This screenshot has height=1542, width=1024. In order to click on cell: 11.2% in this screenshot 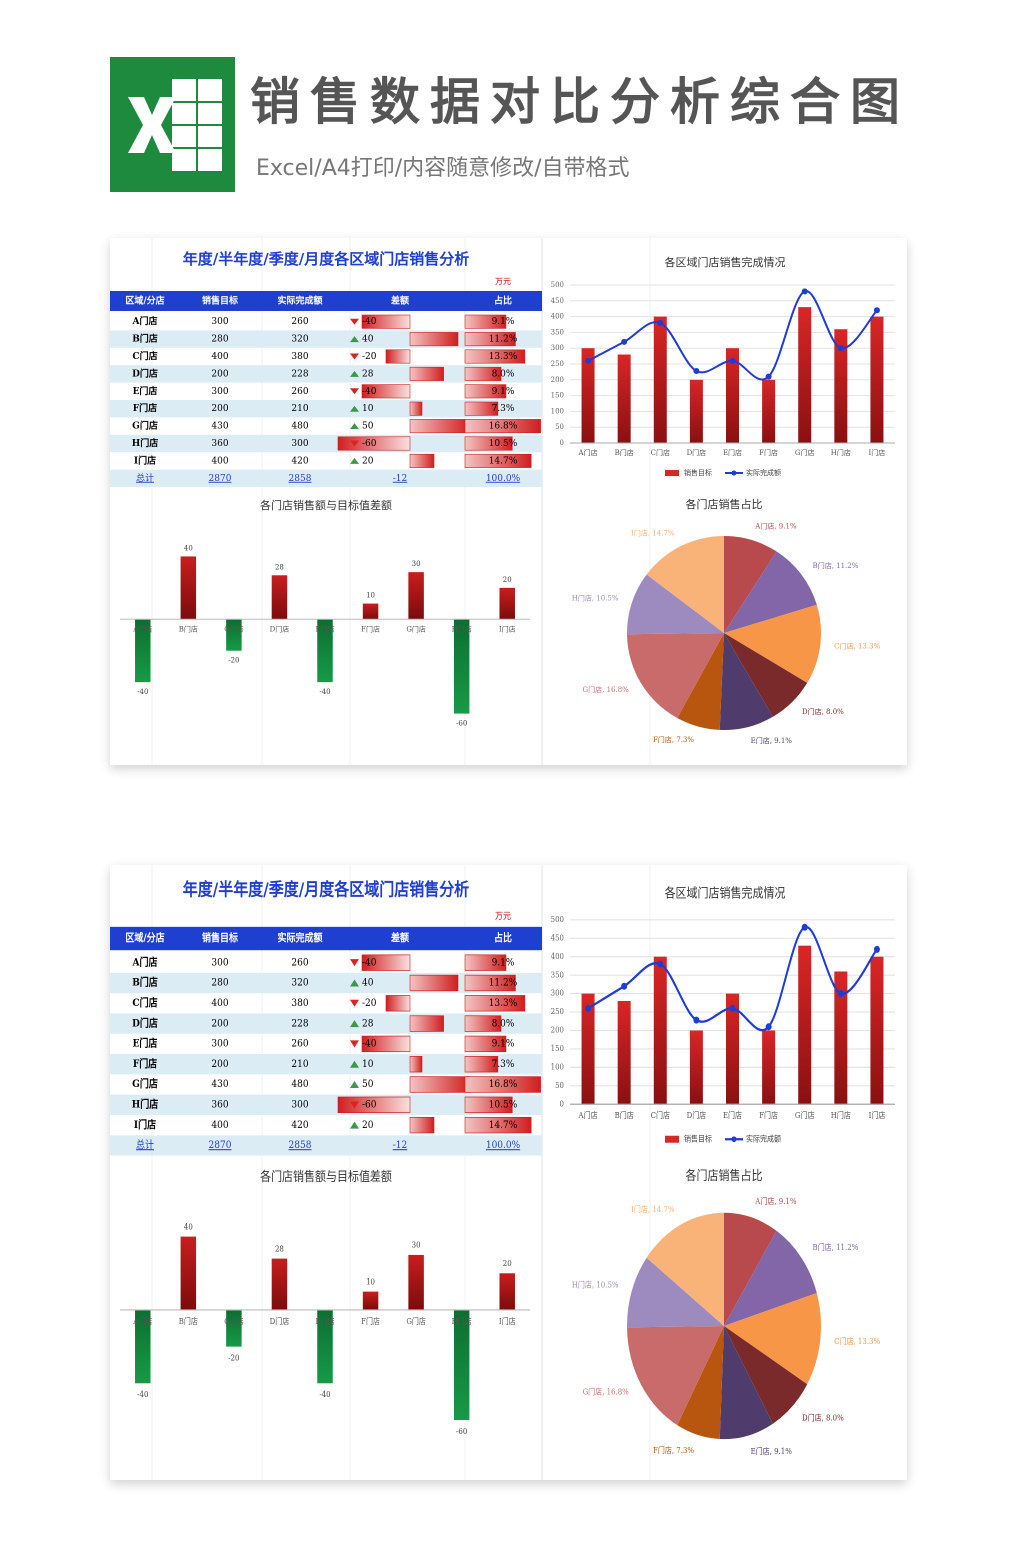, I will do `click(503, 983)`.